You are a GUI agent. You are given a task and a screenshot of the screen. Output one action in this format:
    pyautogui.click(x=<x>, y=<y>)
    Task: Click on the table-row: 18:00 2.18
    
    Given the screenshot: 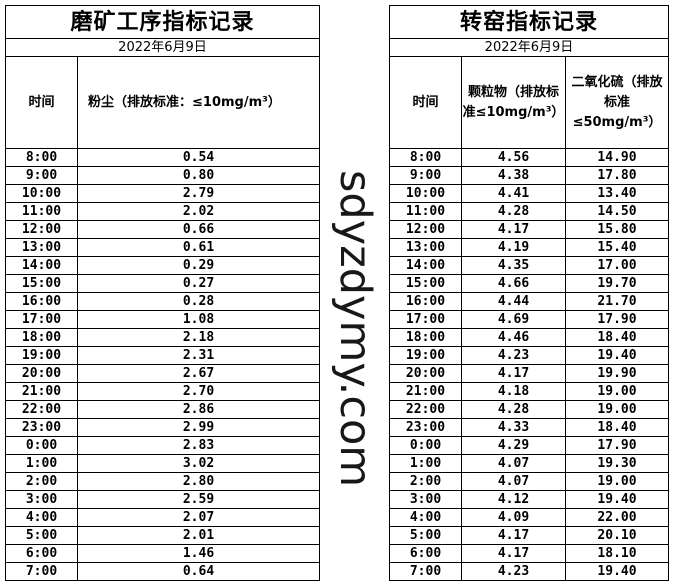 What is the action you would take?
    pyautogui.click(x=162, y=337)
    